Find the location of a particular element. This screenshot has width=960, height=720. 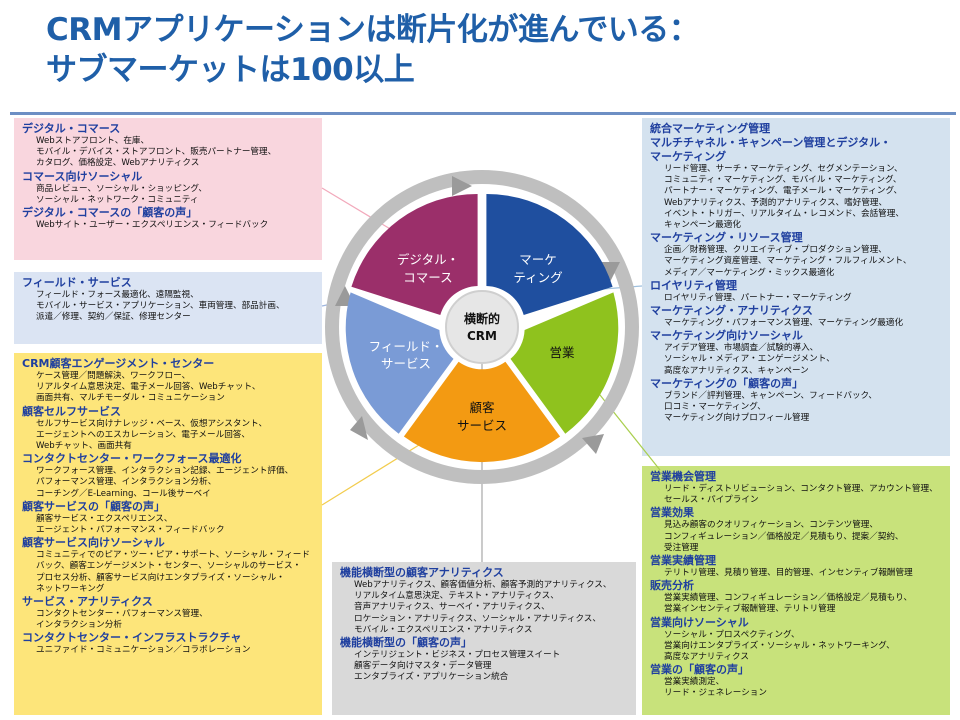

ring-arrow-right is located at coordinates (610, 272).